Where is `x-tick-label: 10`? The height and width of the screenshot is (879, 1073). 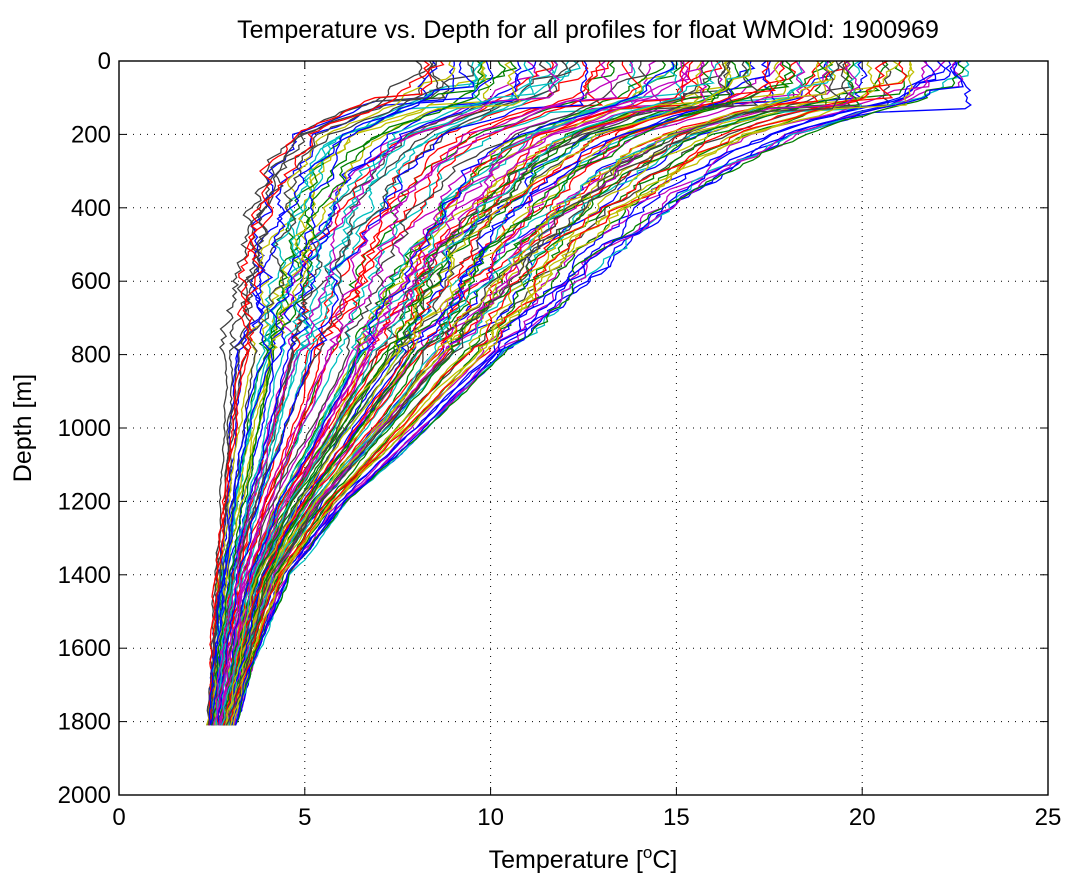
x-tick-label: 10 is located at coordinates (490, 817).